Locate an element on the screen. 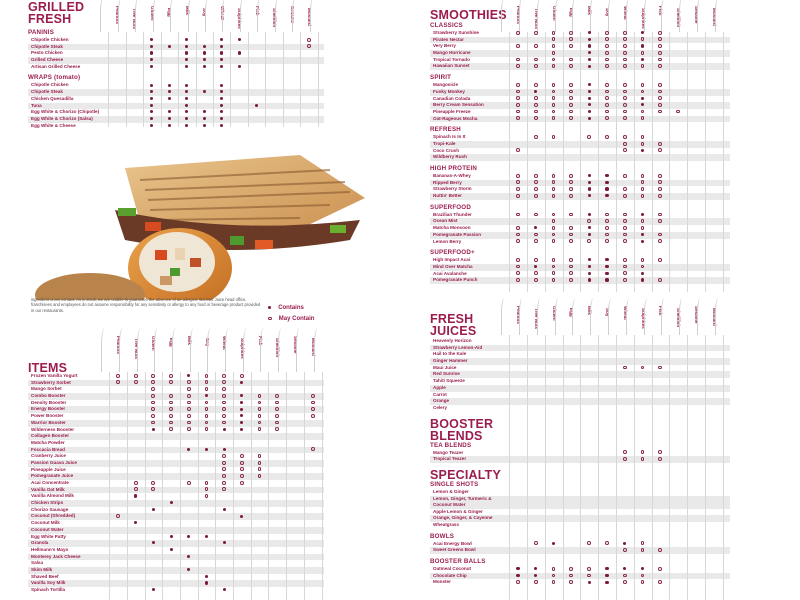  table-row: Acai Avalanche is located at coordinates (580, 274).